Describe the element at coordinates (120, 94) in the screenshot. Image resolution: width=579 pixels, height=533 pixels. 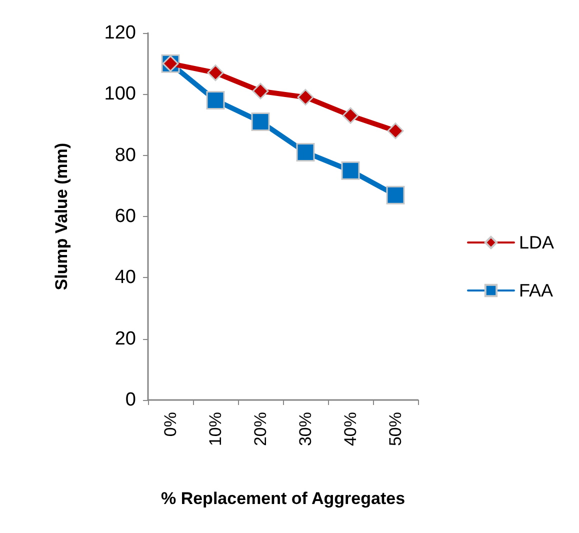
I see `y-tick-label: 100` at that location.